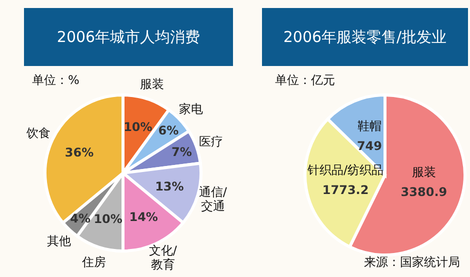 This screenshot has height=277, width=470. Describe the element at coordinates (79, 152) in the screenshot. I see `data-label: 36%` at that location.